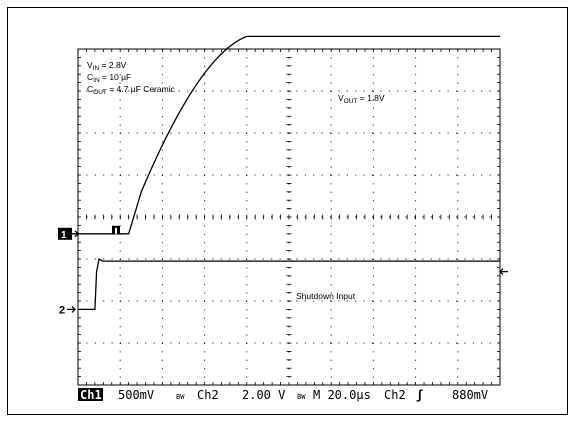  Describe the element at coordinates (62, 310) in the screenshot. I see `svg-text: 2` at that location.